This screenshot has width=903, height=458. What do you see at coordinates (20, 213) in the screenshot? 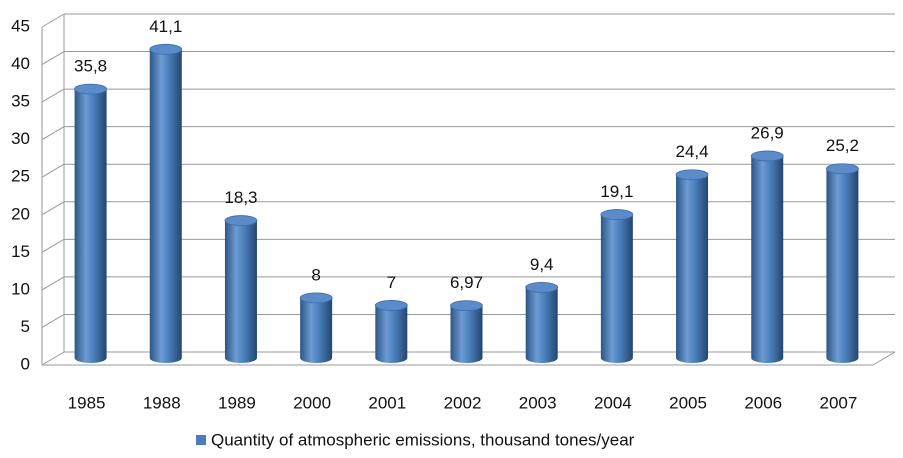
I see `y-tick-label: 20` at bounding box center [20, 213].